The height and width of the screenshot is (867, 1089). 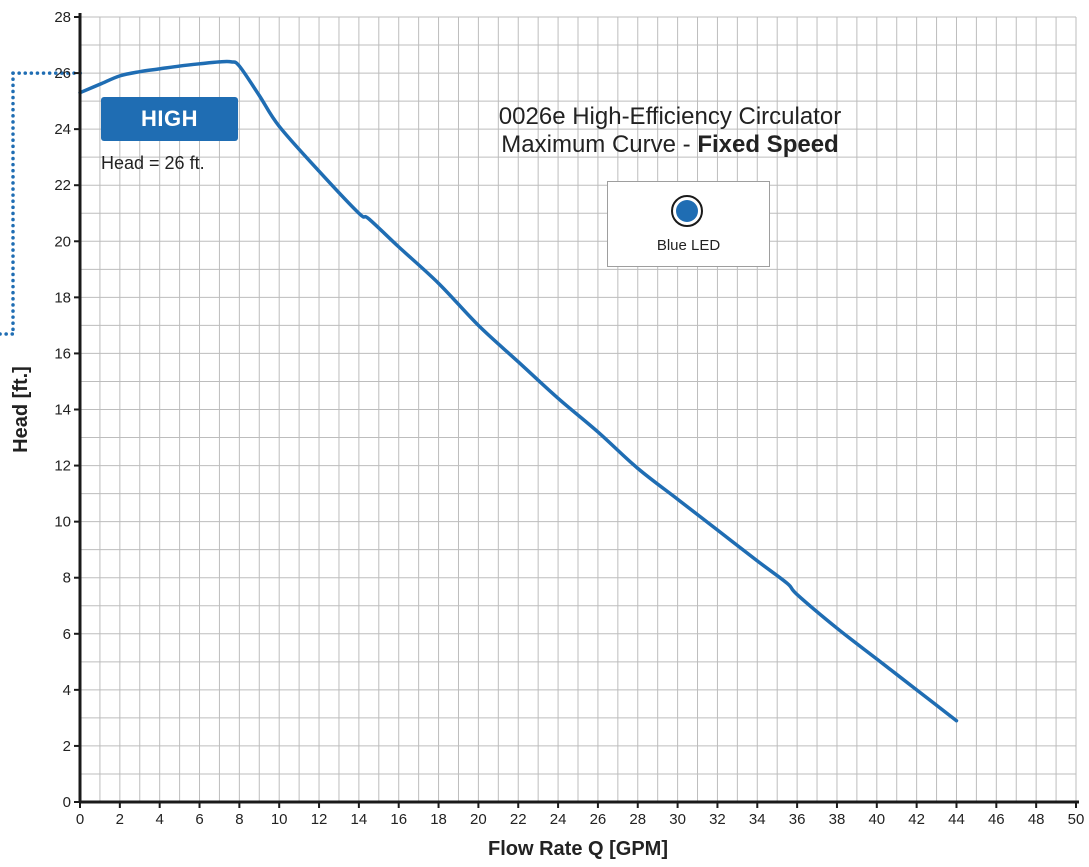 I want to click on led-icon, so click(x=687, y=211).